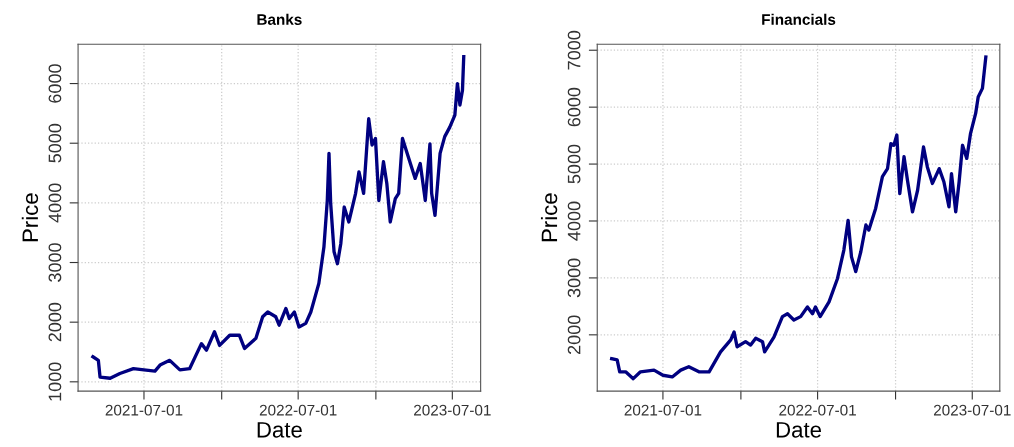  What do you see at coordinates (55, 381) in the screenshot?
I see `y-tick-label: 1000` at bounding box center [55, 381].